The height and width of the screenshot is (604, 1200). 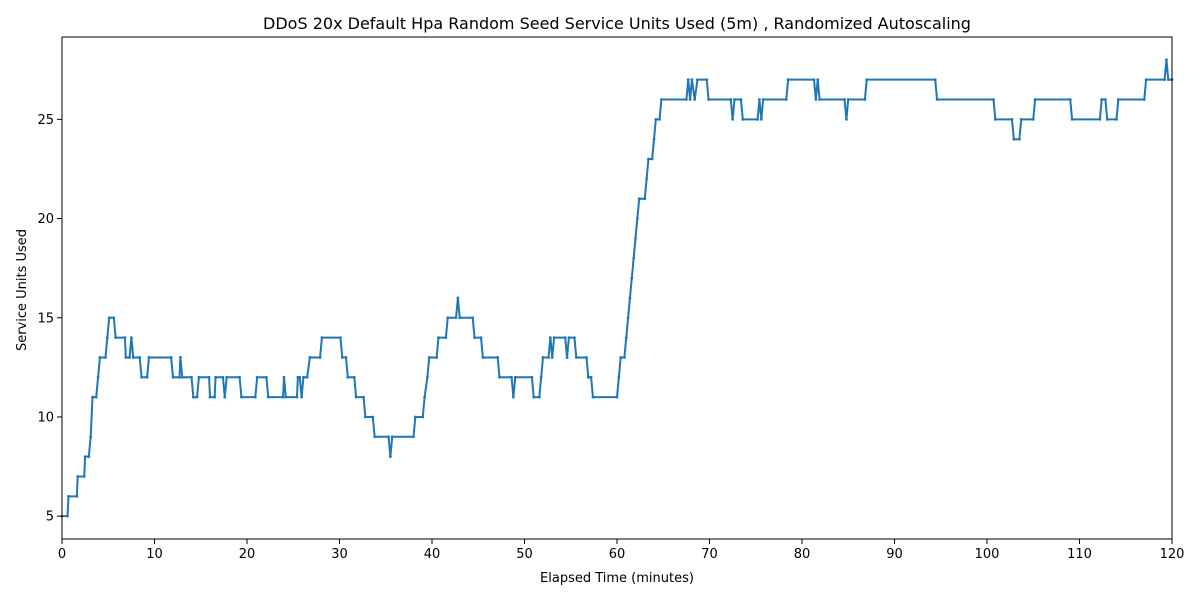 What do you see at coordinates (50, 517) in the screenshot?
I see `y-tick-label: 5` at bounding box center [50, 517].